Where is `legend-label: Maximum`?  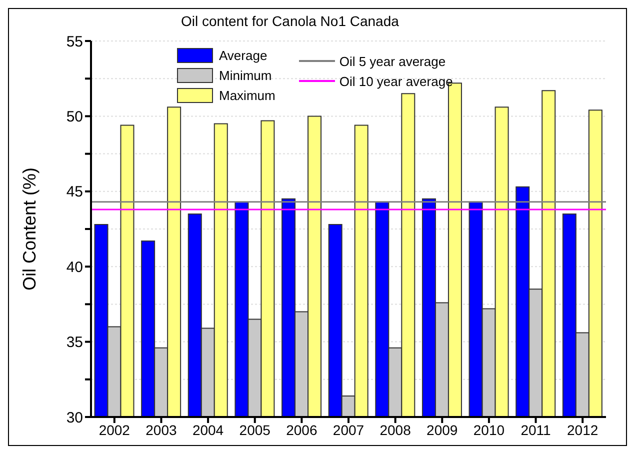
legend-label: Maximum is located at coordinates (247, 95).